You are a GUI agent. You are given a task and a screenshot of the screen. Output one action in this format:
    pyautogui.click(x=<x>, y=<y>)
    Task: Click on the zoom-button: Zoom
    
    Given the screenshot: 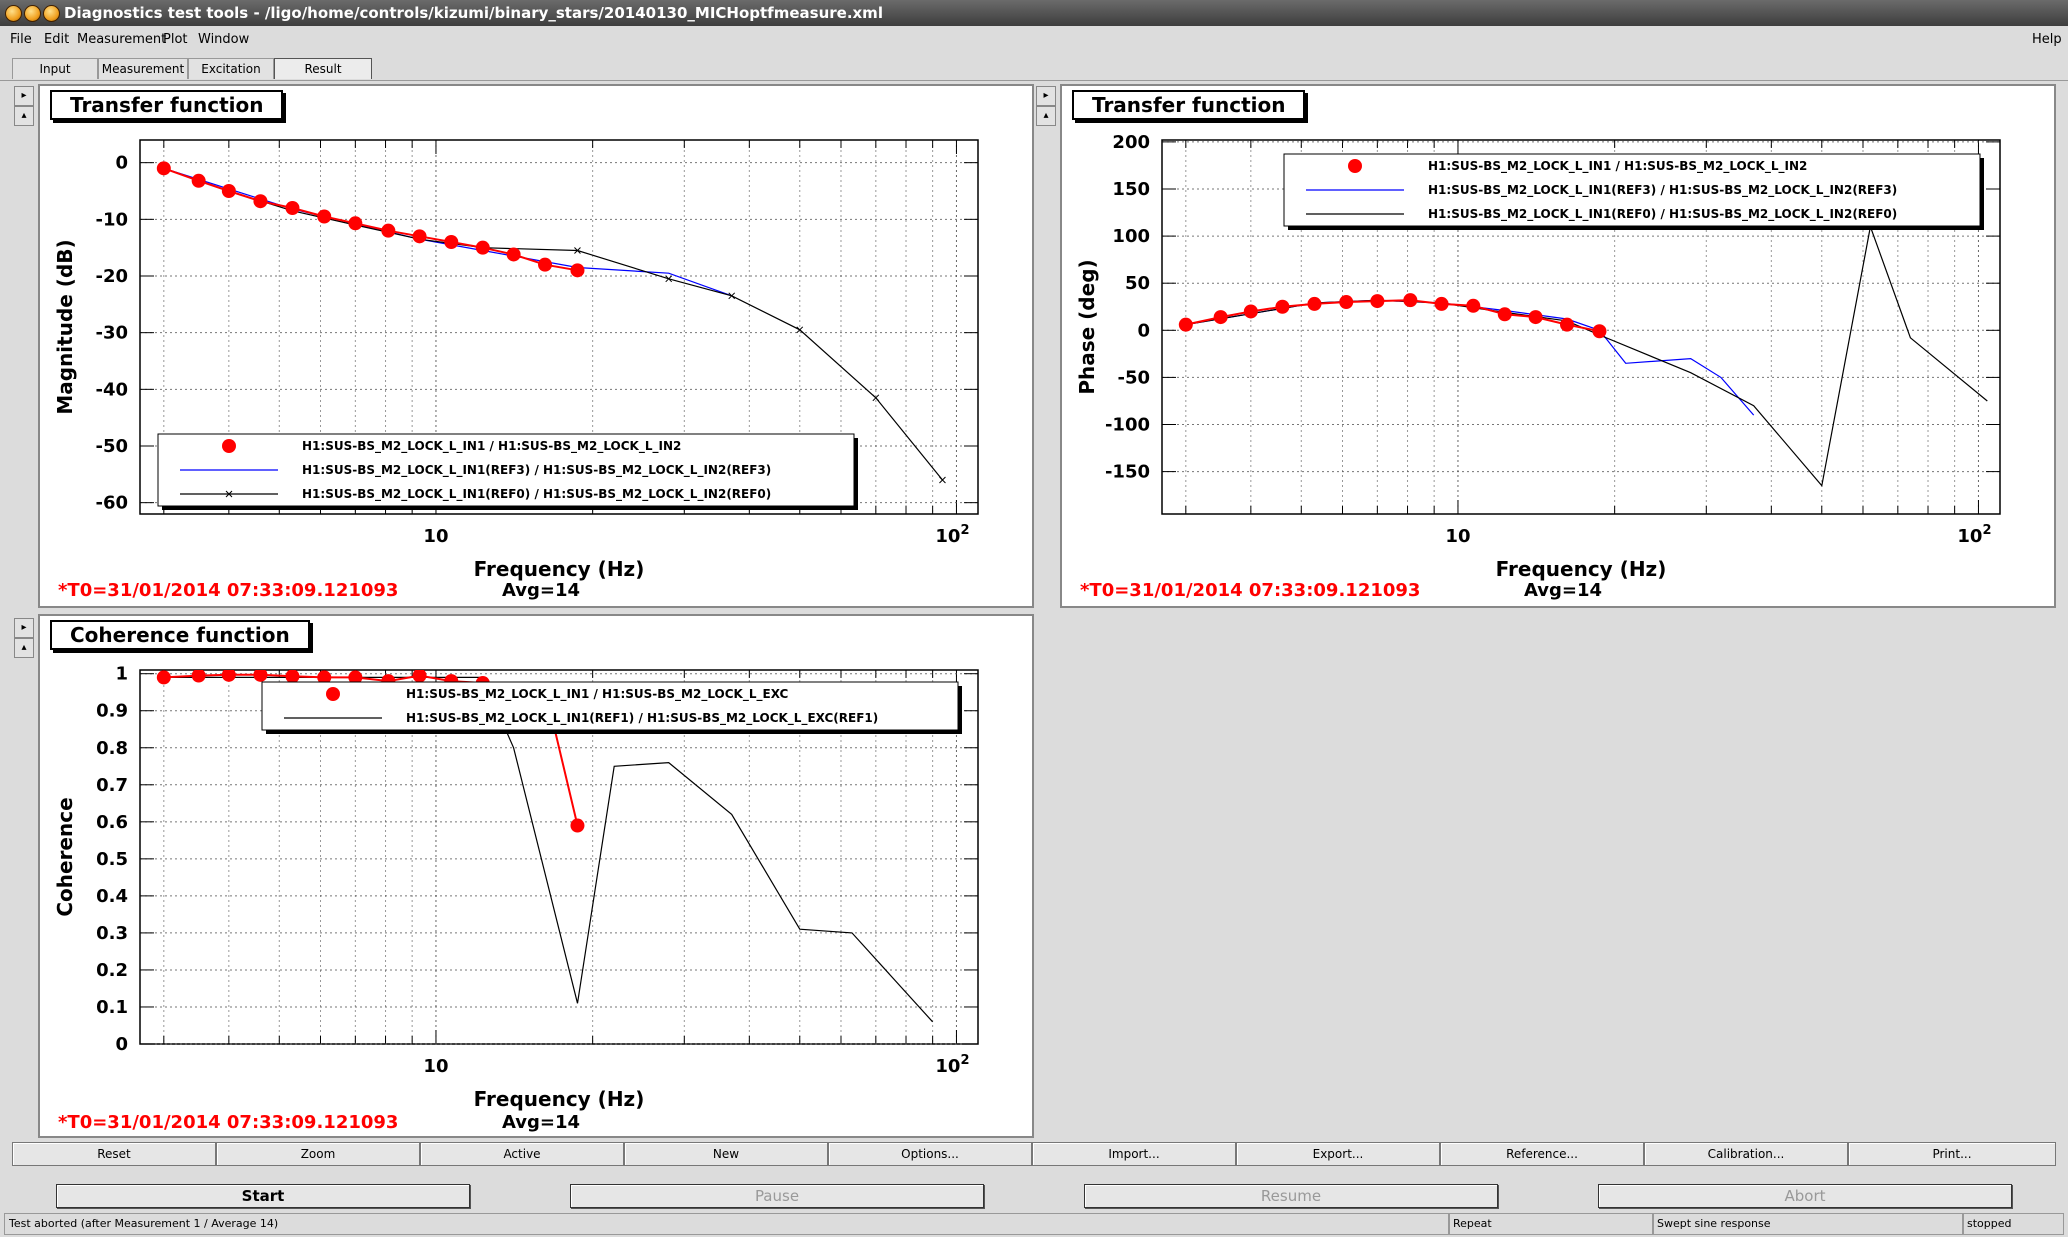 What is the action you would take?
    pyautogui.click(x=318, y=1154)
    